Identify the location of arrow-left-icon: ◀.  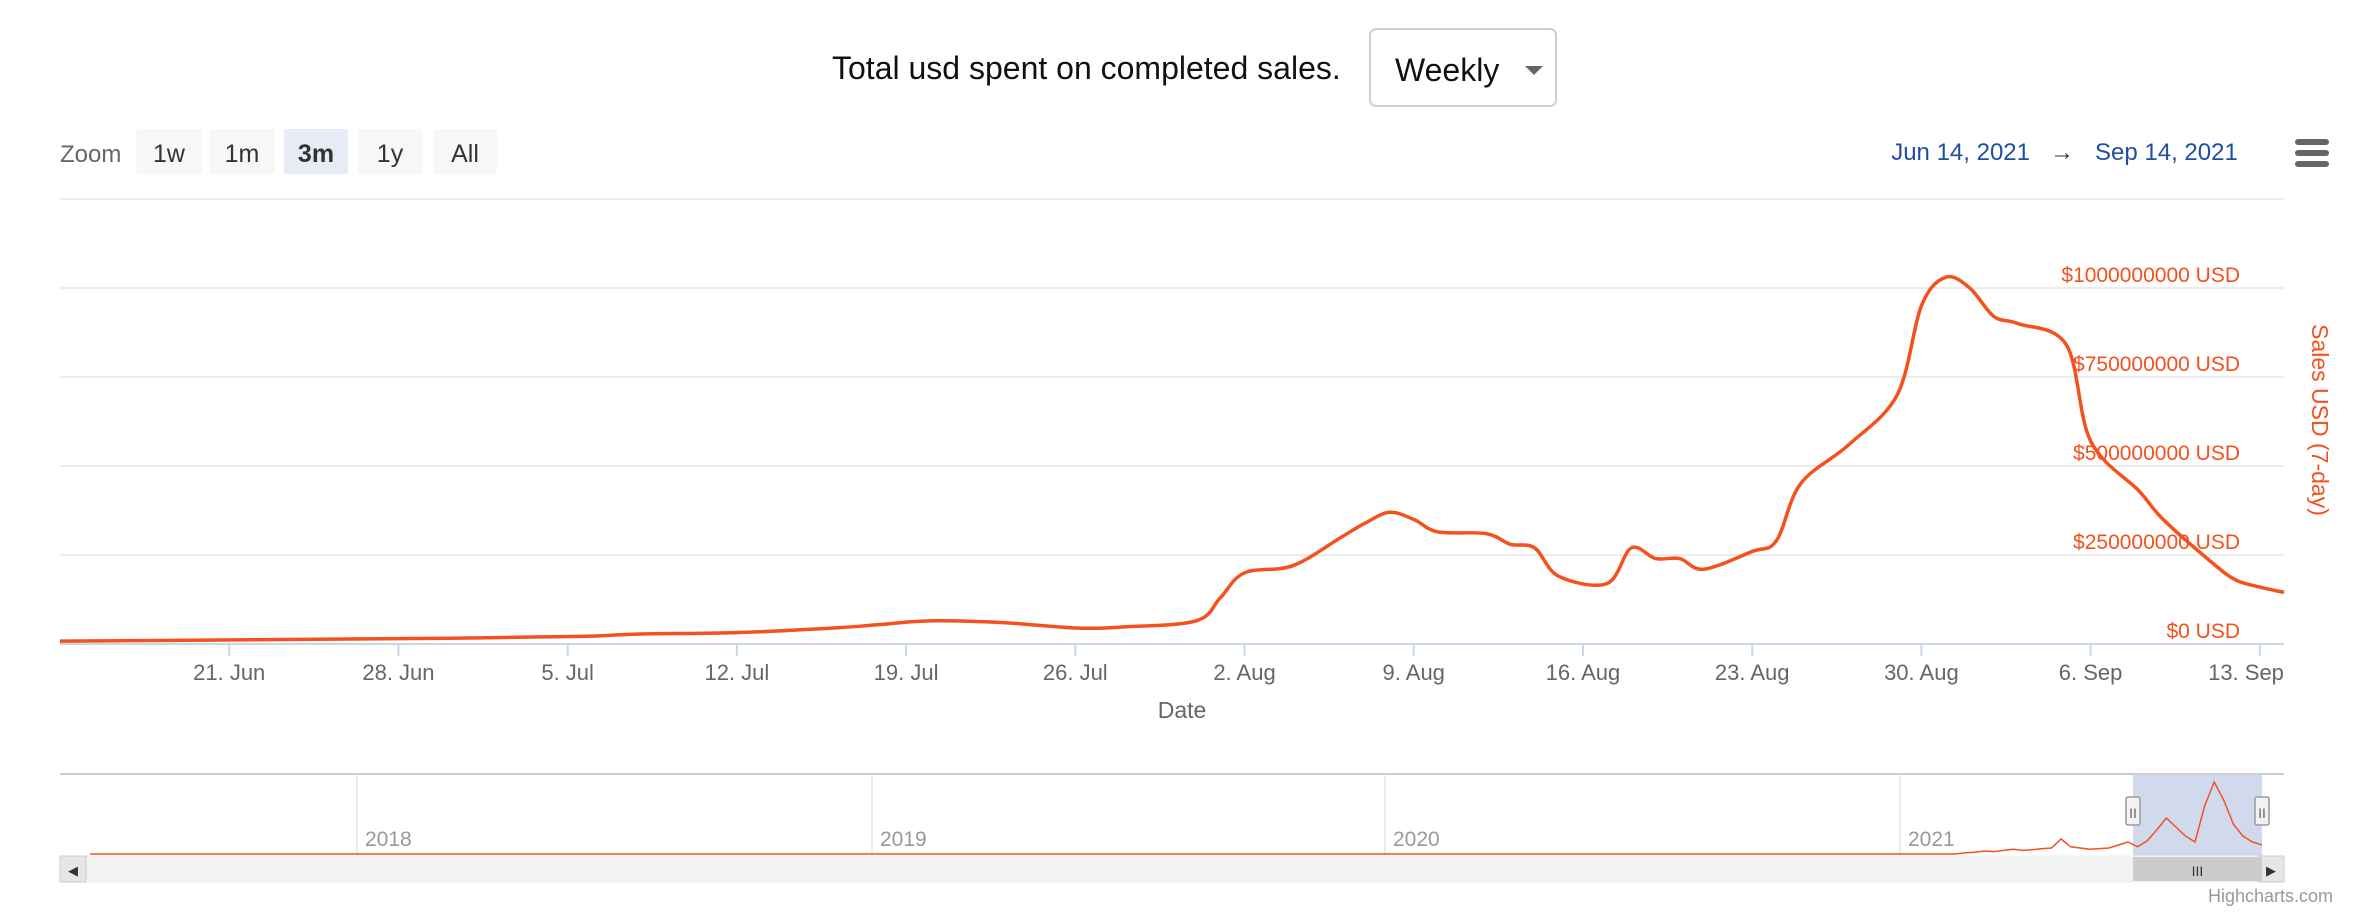
(73, 871).